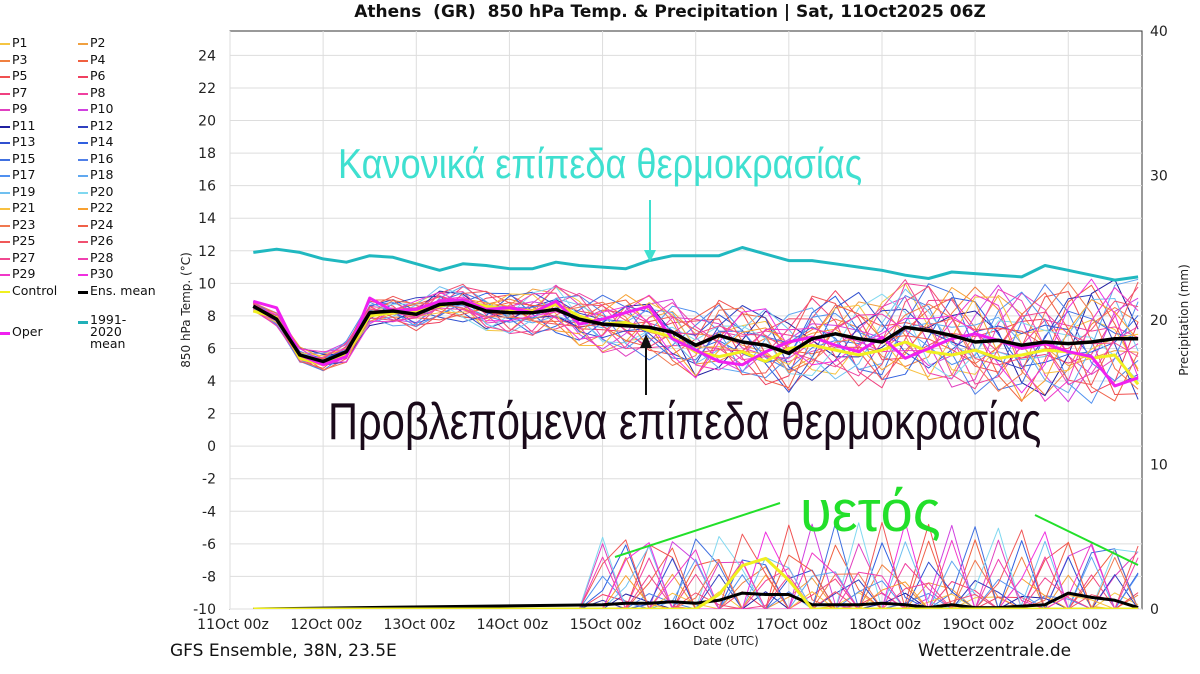 The image size is (1200, 674). What do you see at coordinates (211, 349) in the screenshot?
I see `y-tick-label: 6` at bounding box center [211, 349].